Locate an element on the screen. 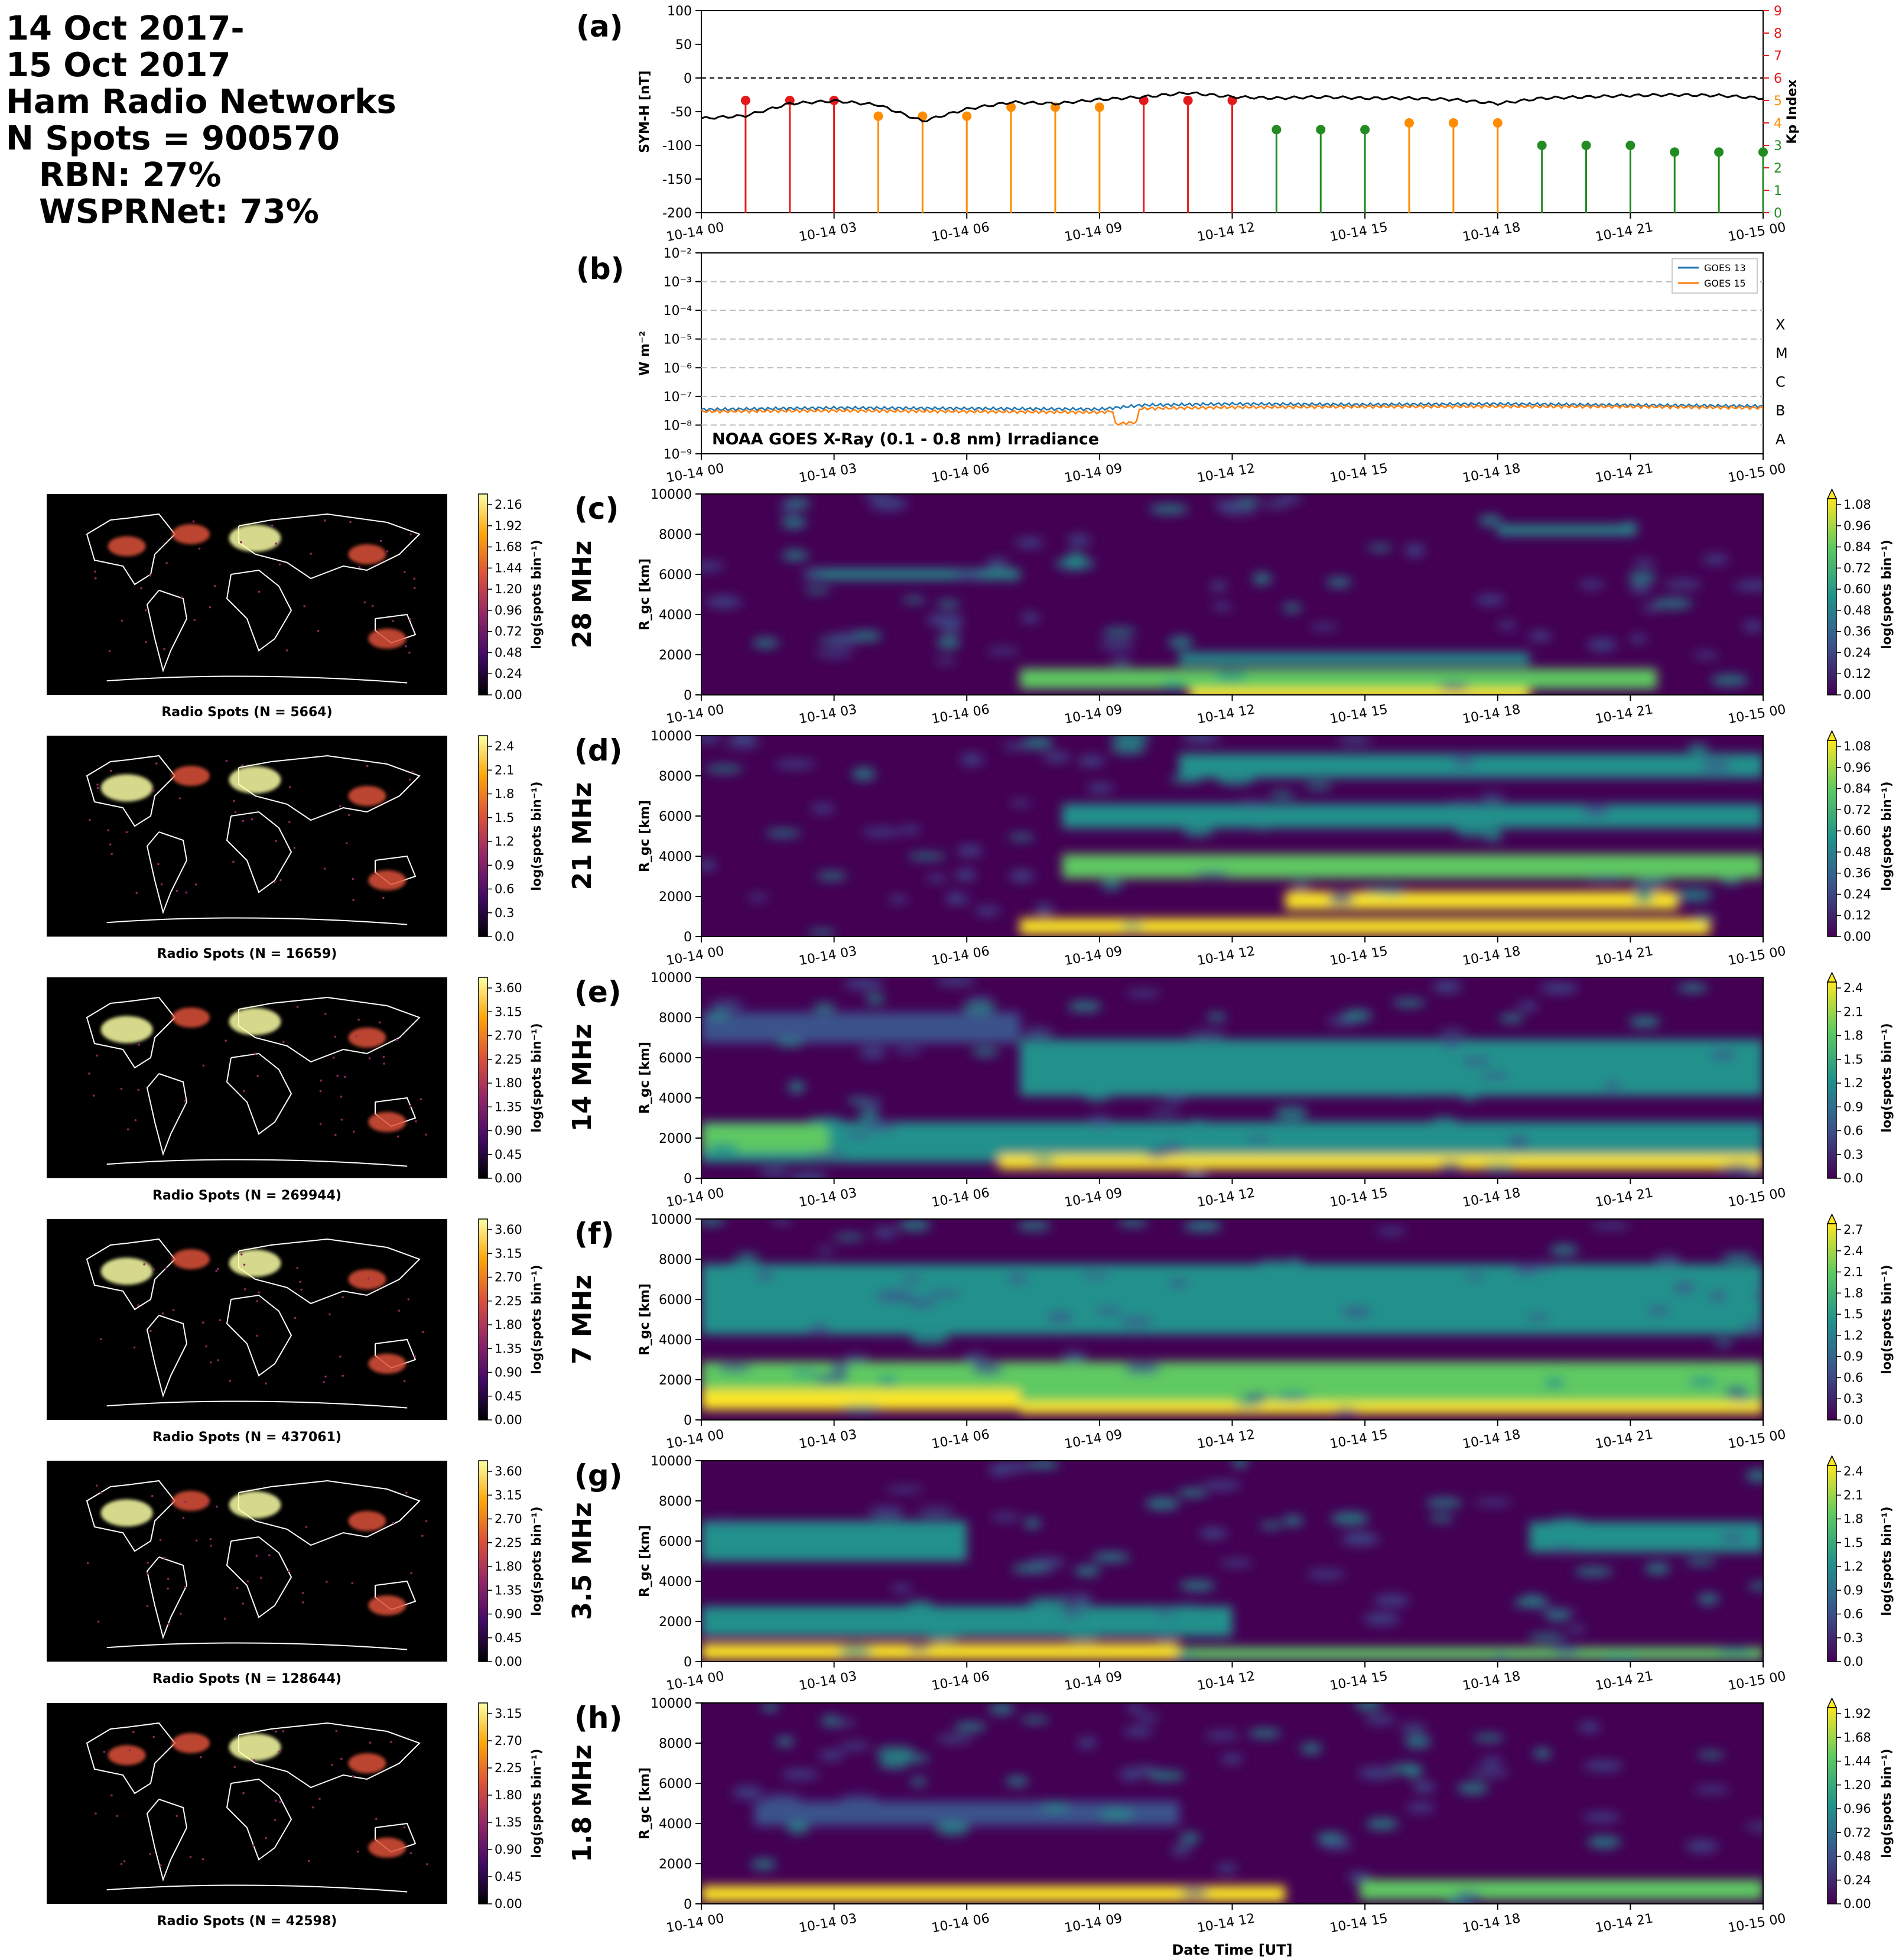 Image resolution: width=1899 pixels, height=1960 pixels. map-spot-density is located at coordinates (253, 1311).